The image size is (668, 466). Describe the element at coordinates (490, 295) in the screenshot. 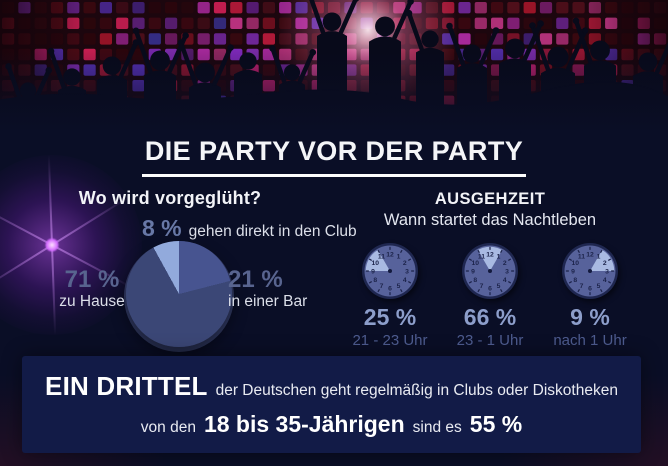

I see `clock-group-23-1: 1 2 3 4 5 6 7 8 9 10 11 12 66 % 23 - 1 Uhr` at that location.